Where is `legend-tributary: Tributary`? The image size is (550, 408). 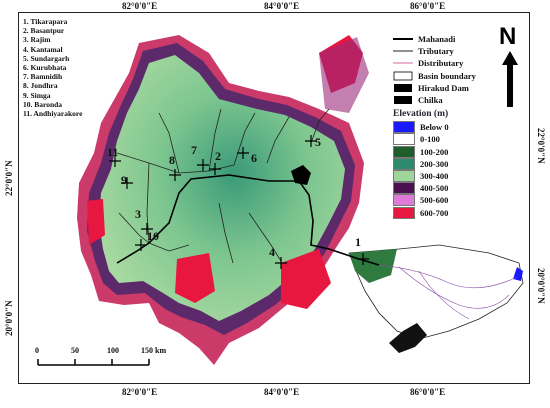
legend-tributary: Tributary is located at coordinates (423, 51).